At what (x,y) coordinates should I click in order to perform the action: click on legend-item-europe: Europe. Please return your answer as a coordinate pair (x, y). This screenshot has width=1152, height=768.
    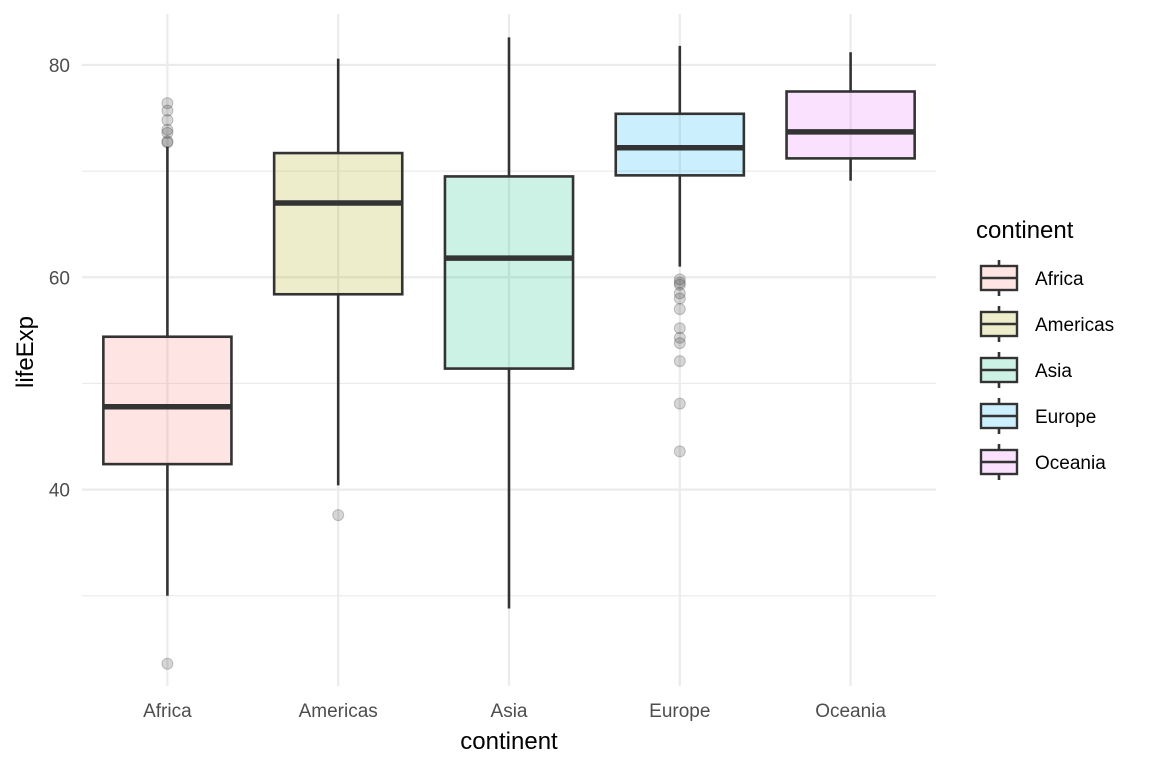
    Looking at the image, I should click on (1037, 416).